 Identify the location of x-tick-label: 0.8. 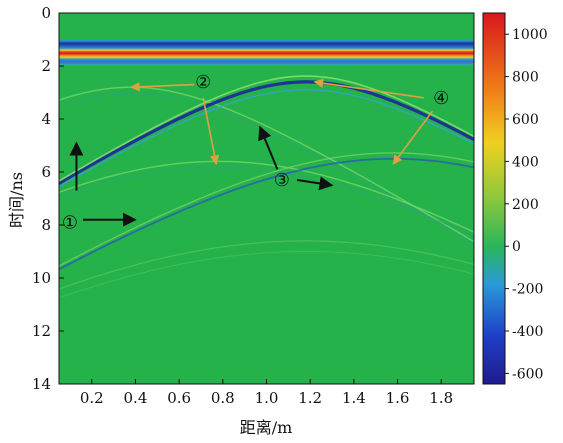
(223, 398).